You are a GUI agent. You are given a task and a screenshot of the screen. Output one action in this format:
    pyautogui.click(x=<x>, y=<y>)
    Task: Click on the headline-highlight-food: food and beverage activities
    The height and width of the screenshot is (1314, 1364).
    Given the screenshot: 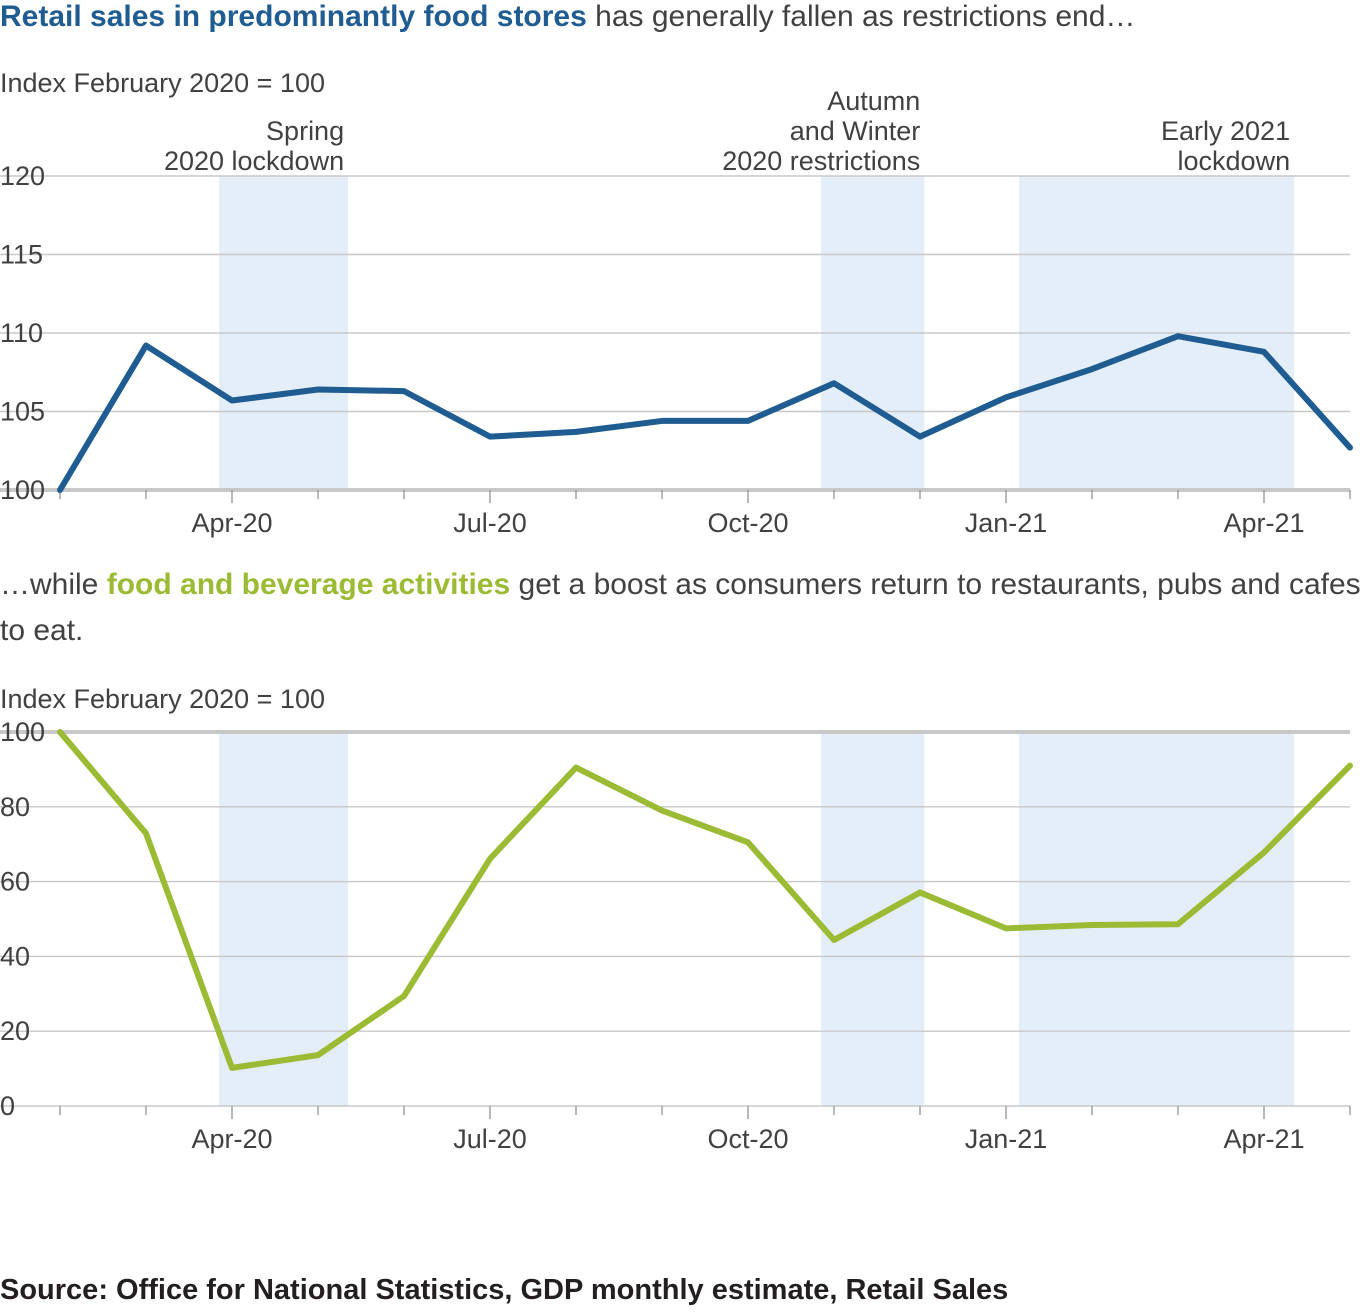 What is the action you would take?
    pyautogui.click(x=308, y=584)
    